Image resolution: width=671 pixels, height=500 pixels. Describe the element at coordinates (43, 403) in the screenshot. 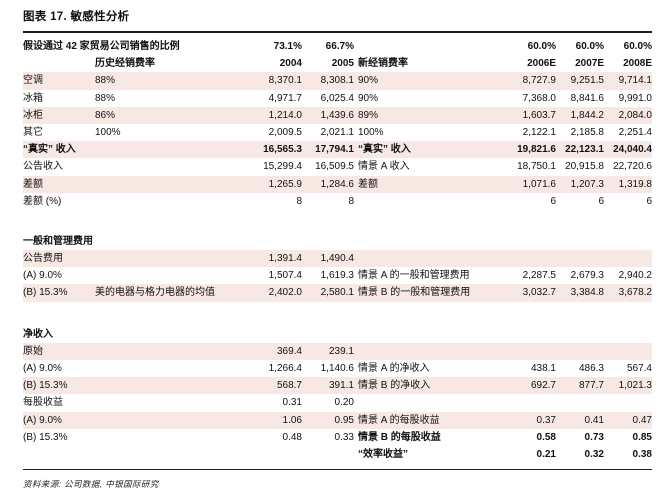

I see `table-cell: 每股收益` at that location.